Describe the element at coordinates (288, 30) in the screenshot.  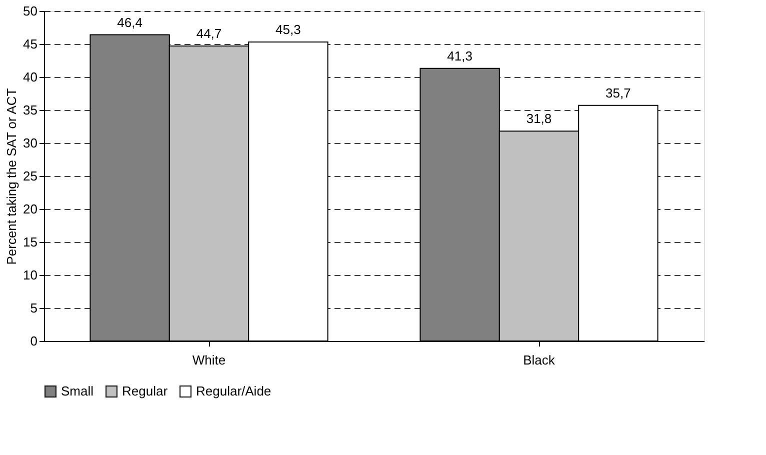
I see `data-label: 45,3` at that location.